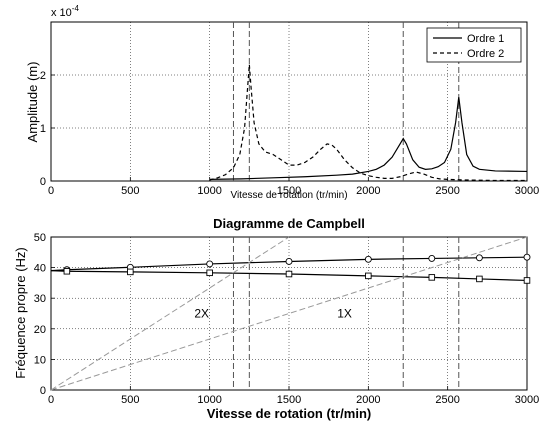 The image size is (539, 425). What do you see at coordinates (289, 223) in the screenshot?
I see `campbell-title: Diagramme de Campbell` at bounding box center [289, 223].